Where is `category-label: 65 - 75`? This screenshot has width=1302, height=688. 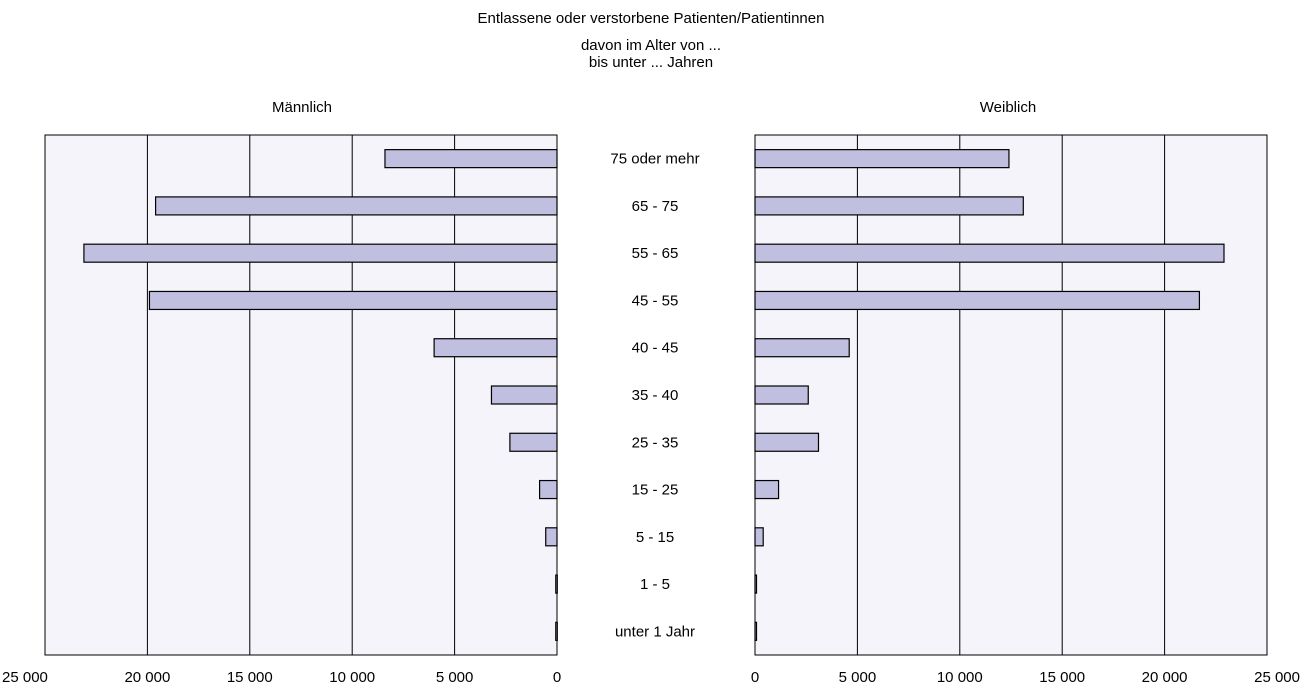 category-label: 65 - 75 is located at coordinates (655, 206).